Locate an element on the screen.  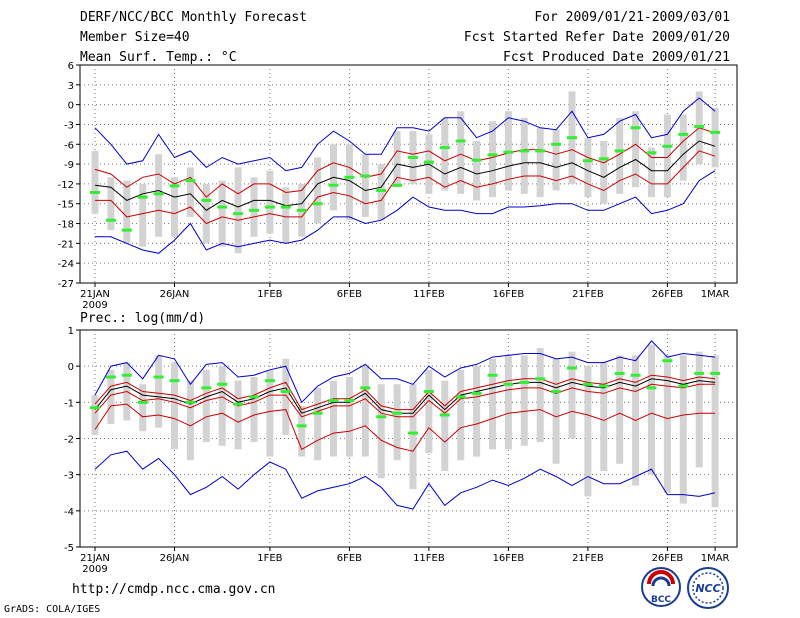
panel2-xtick-label: 11FEB is located at coordinates (429, 558).